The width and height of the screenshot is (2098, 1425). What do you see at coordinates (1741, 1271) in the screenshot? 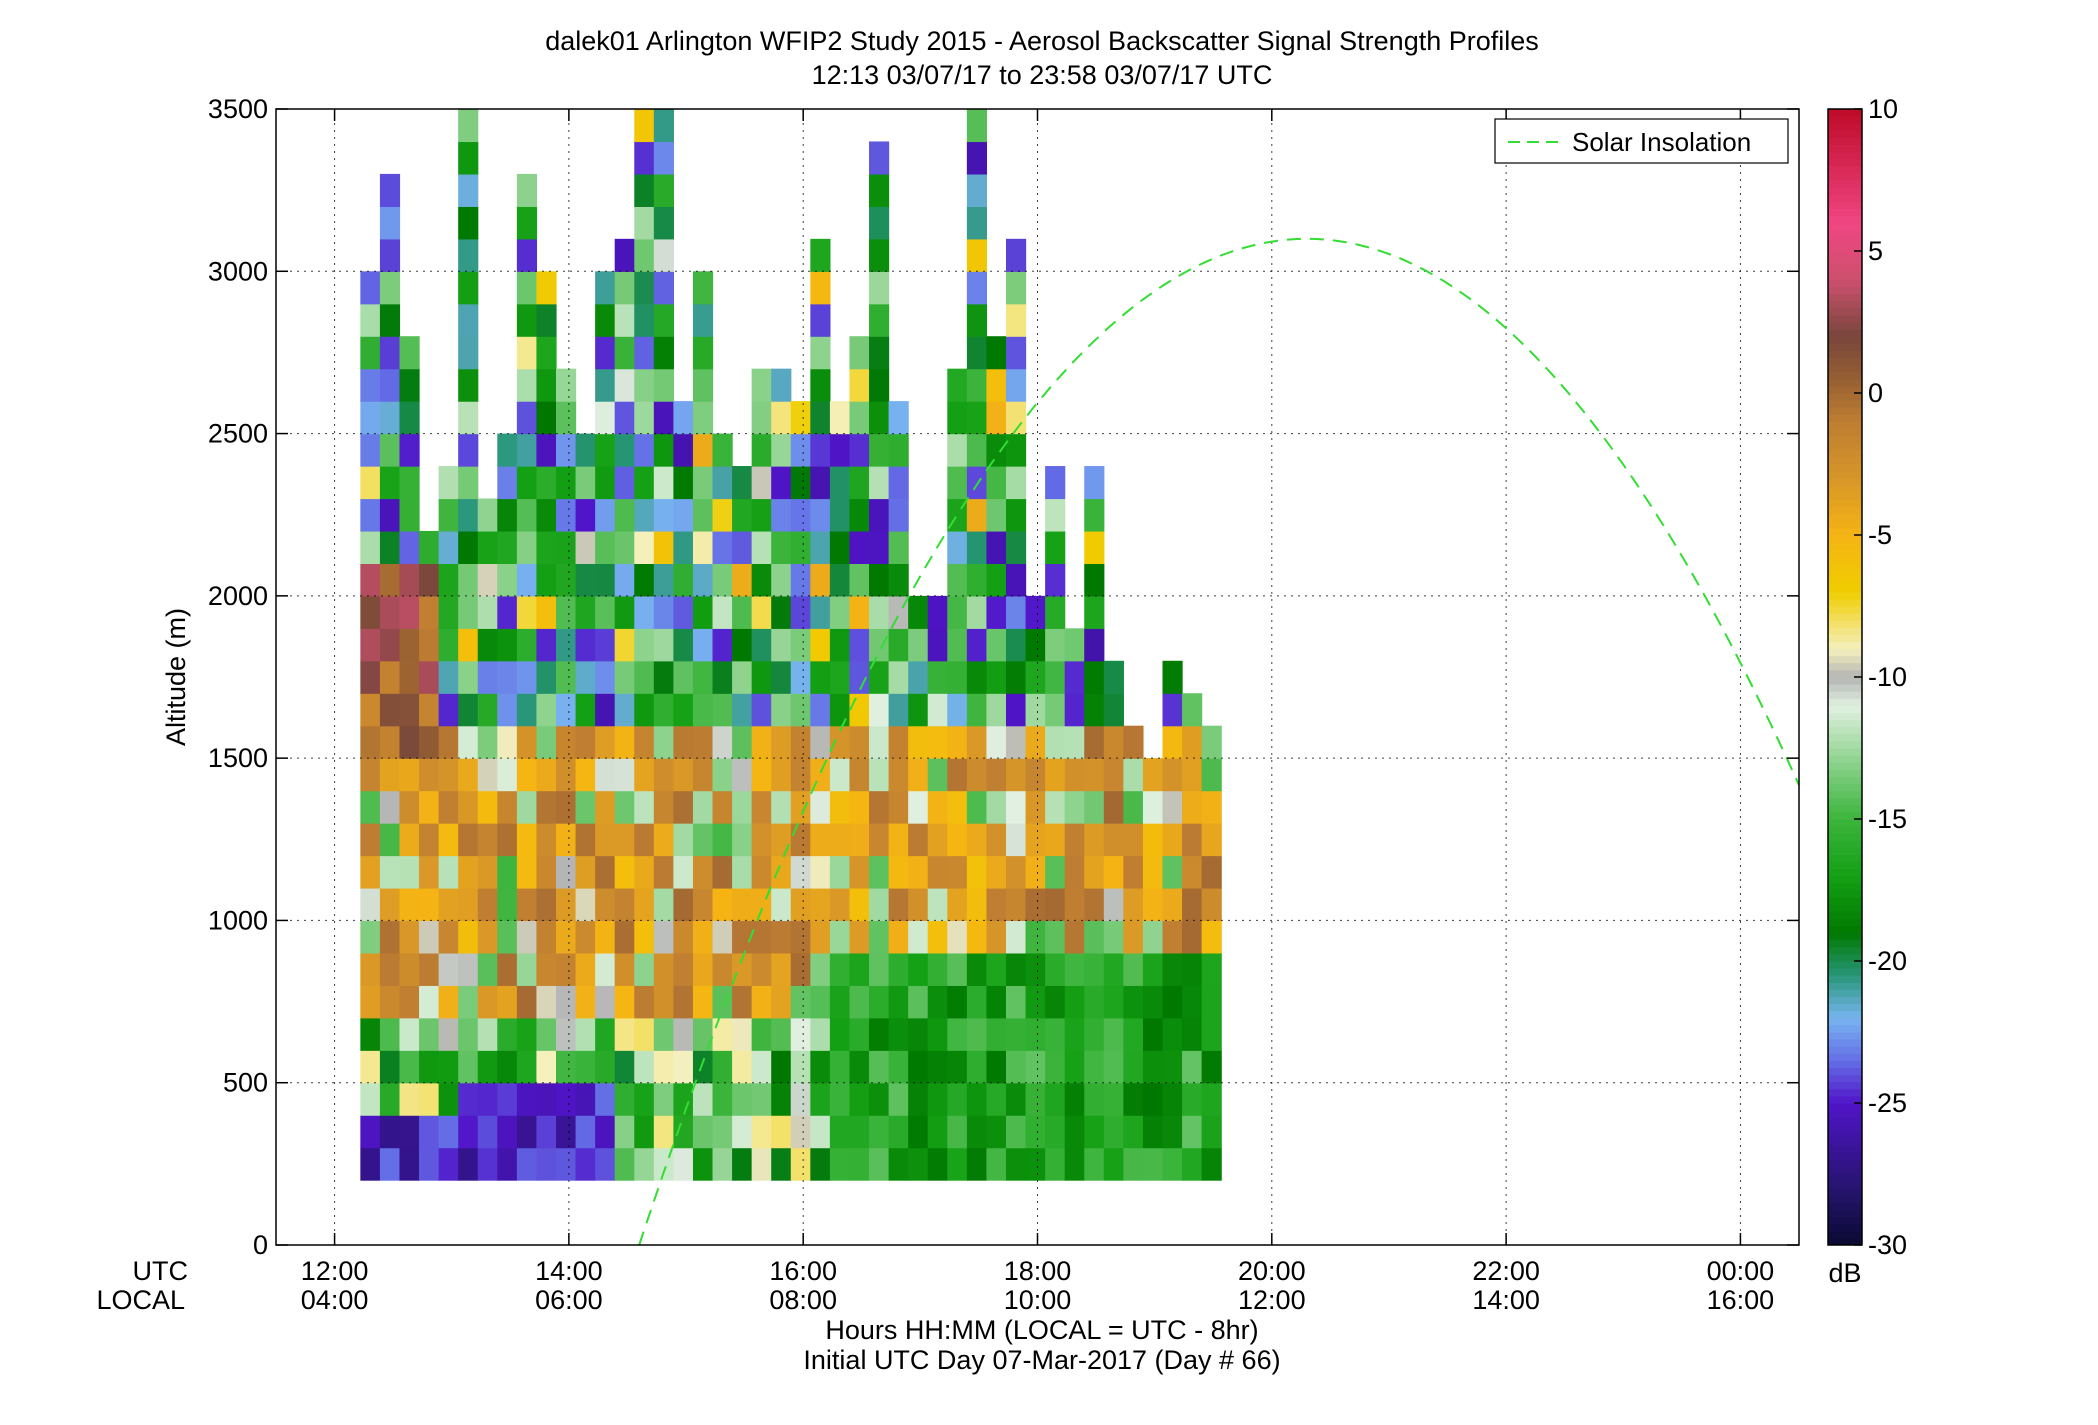
I see `x-tick-label-utc: 00:00` at bounding box center [1741, 1271].